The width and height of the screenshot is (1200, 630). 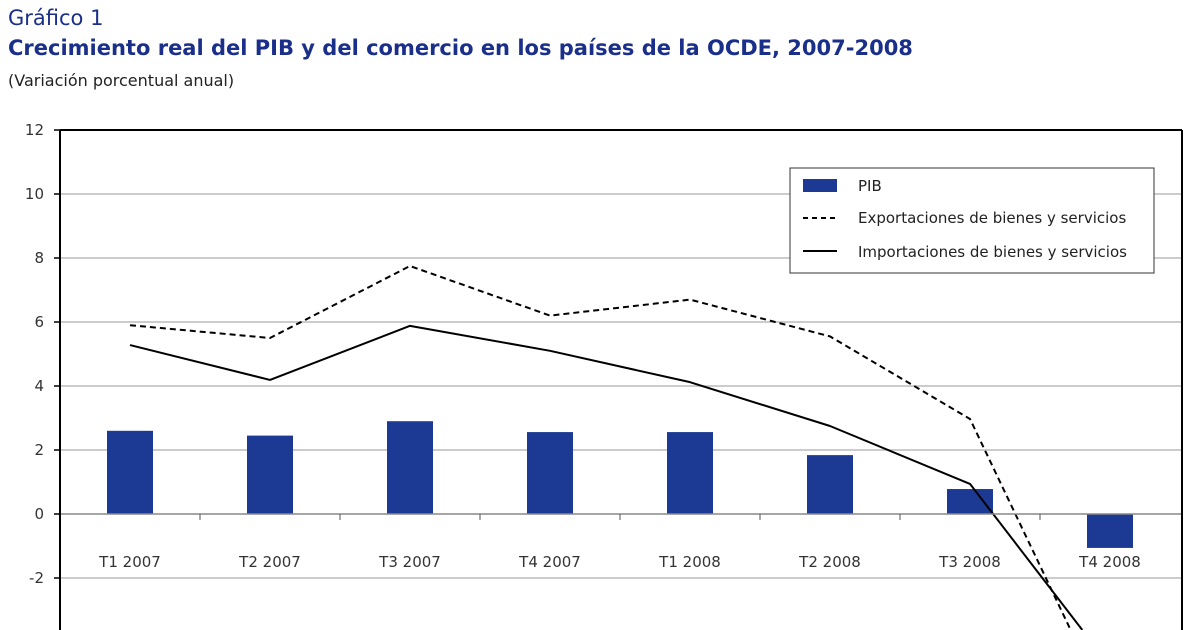 I want to click on legend-label-imports: Importaciones de bienes y servicios, so click(x=992, y=252).